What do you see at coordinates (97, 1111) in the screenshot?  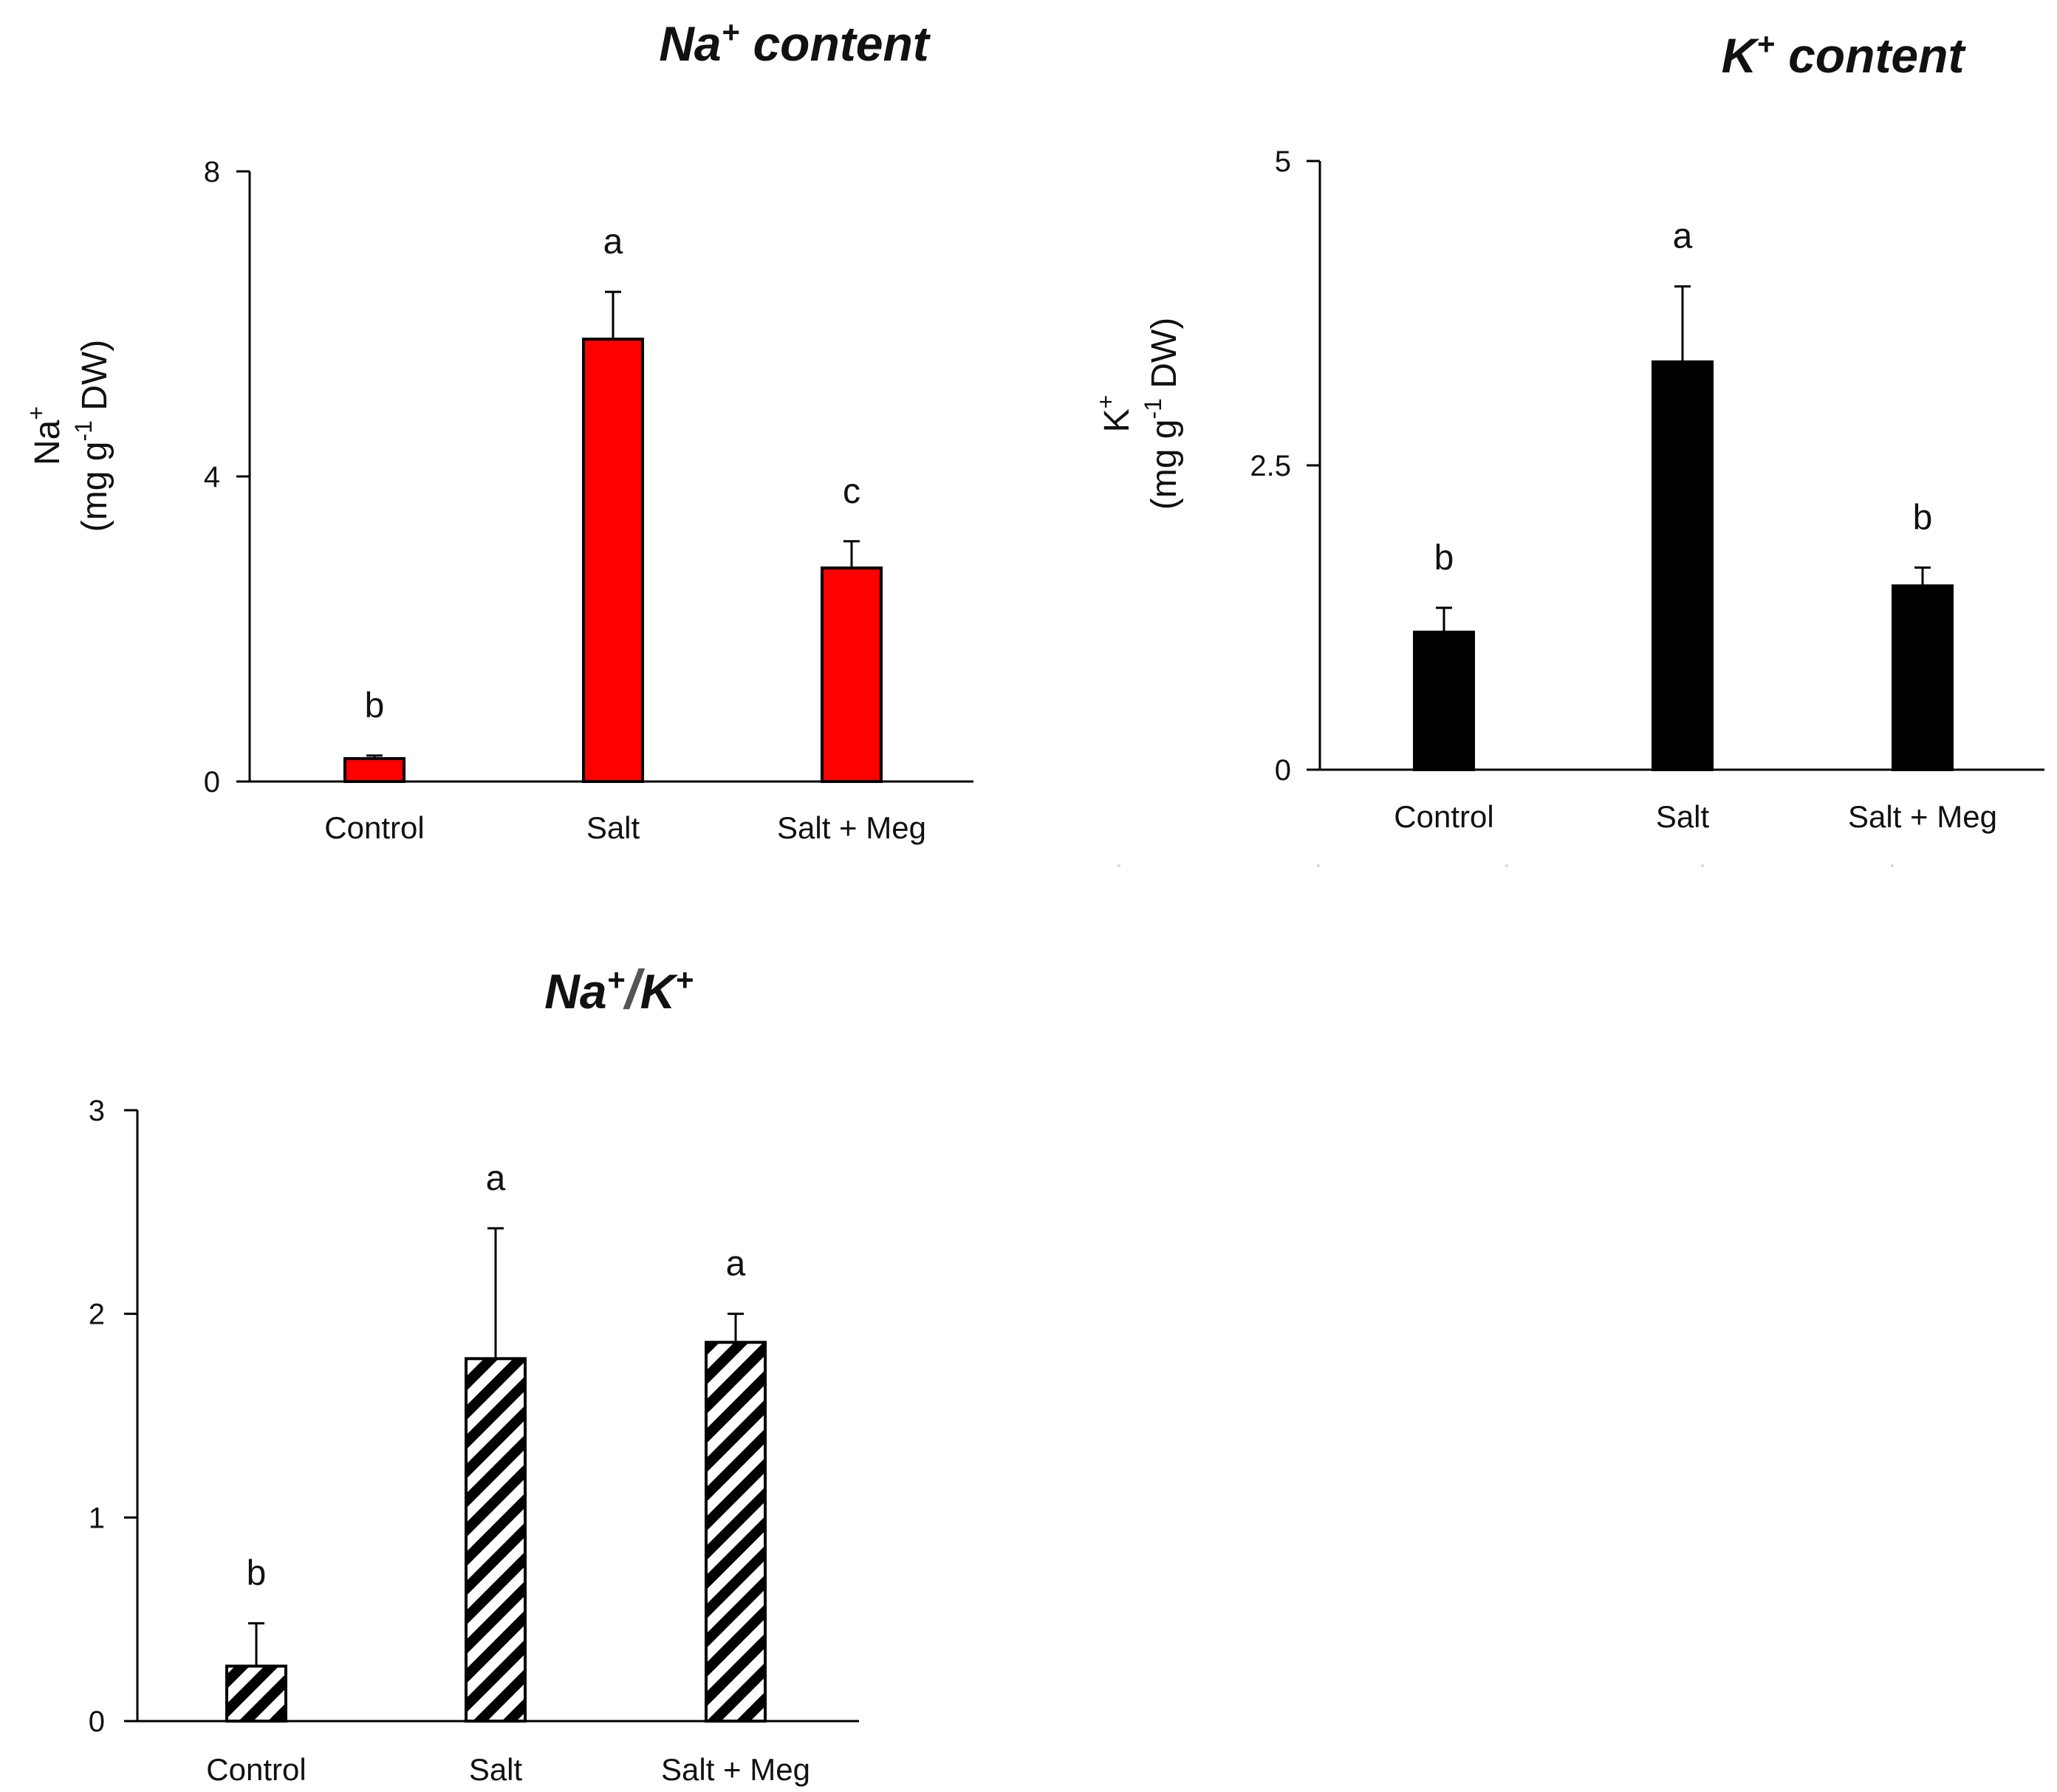 I see `ratio-y-tick-label: 3` at bounding box center [97, 1111].